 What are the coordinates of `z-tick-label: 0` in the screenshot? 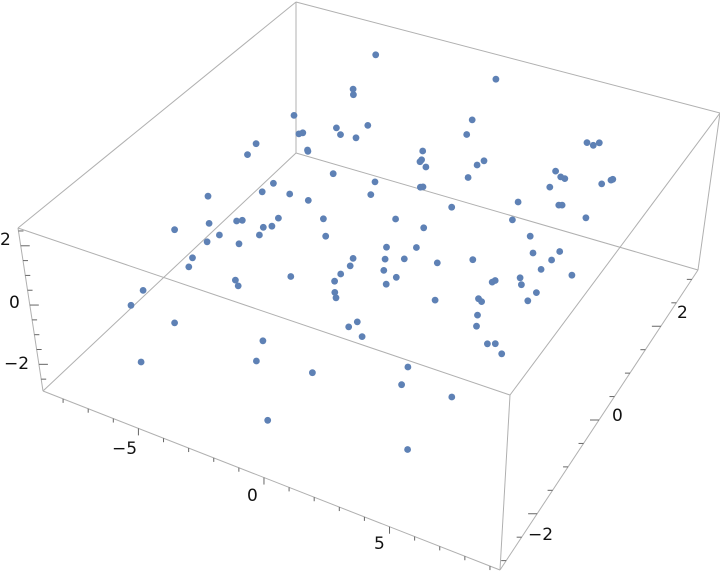 It's located at (14, 303).